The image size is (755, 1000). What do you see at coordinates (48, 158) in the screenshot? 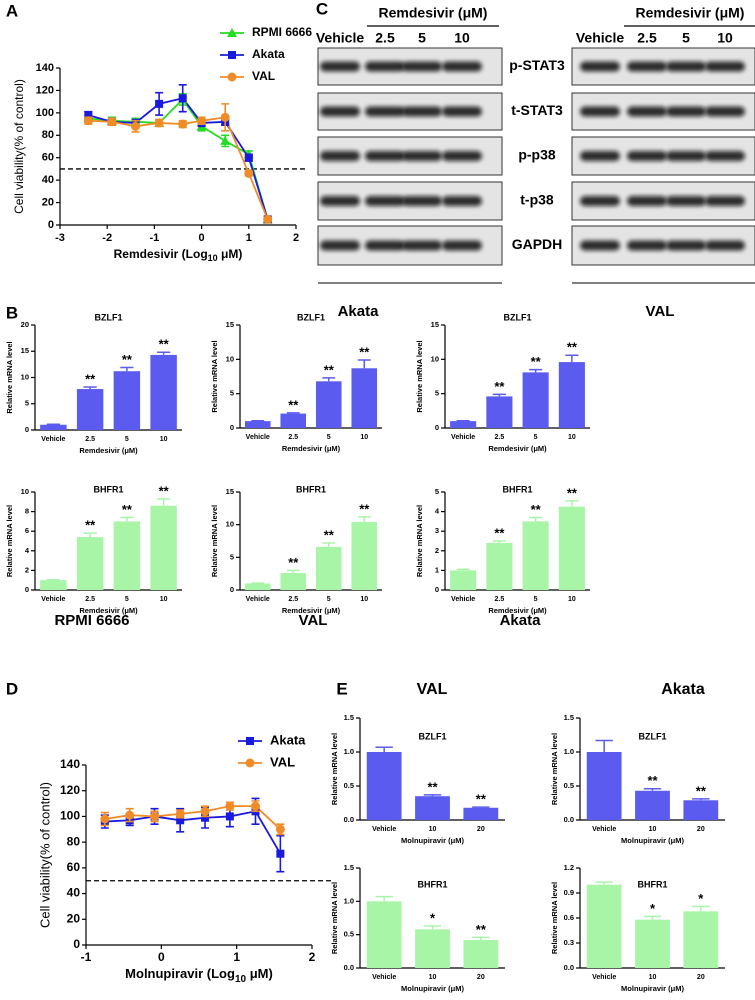
I see `y-tick-label: 60` at bounding box center [48, 158].